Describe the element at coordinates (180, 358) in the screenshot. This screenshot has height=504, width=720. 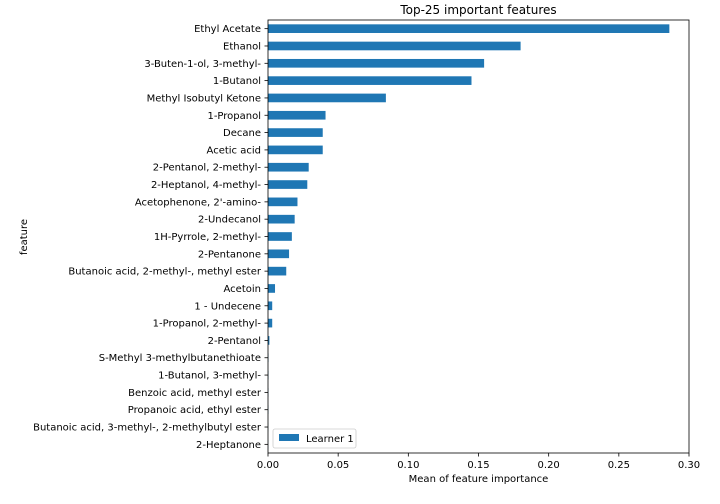
I see `y-tick-label: S-Methyl 3-methylbutanethioate` at that location.